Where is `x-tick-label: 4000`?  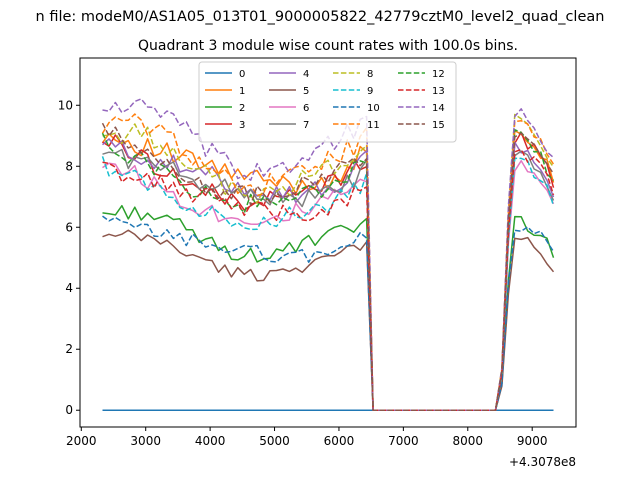 x-tick-label: 4000 is located at coordinates (210, 441).